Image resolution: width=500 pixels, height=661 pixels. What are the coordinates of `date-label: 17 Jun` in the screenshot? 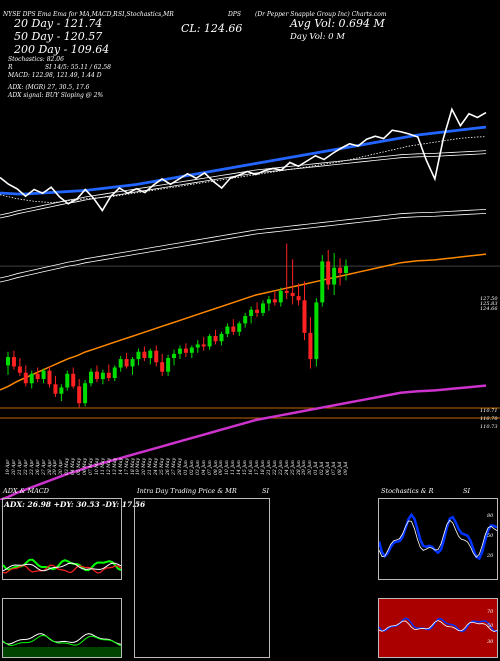 It's located at (258, 467).